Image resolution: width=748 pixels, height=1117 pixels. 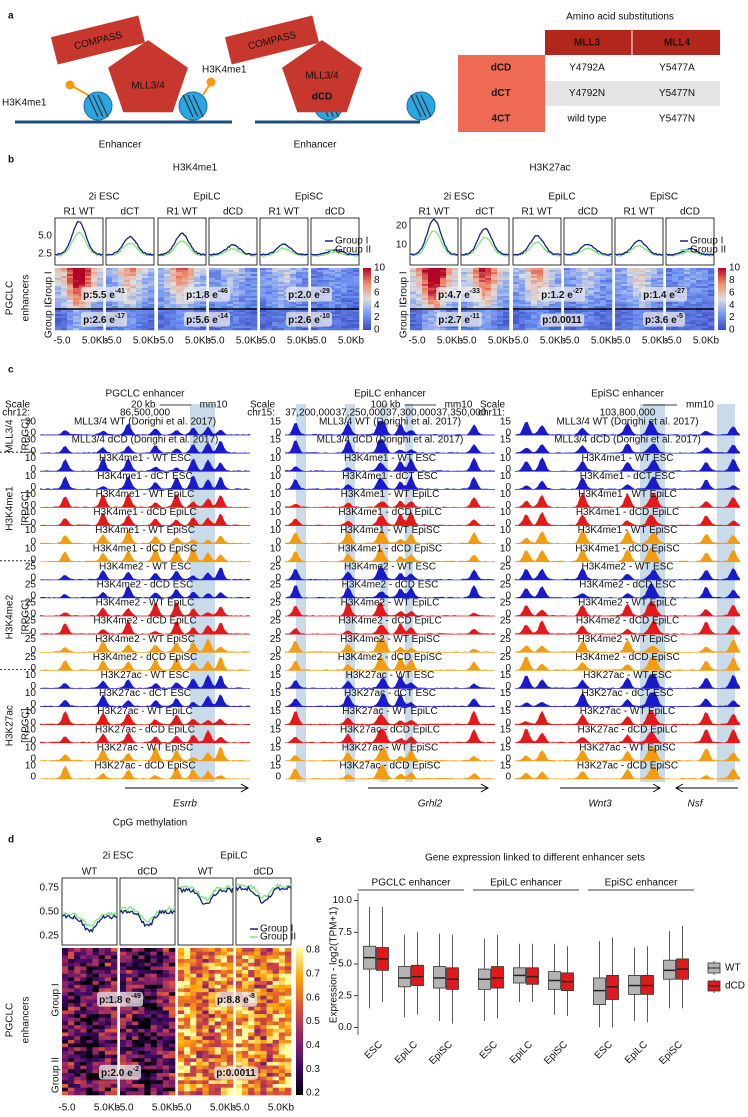 I want to click on track-label: H3K4me1 - dCD EpiLC, so click(x=144, y=512).